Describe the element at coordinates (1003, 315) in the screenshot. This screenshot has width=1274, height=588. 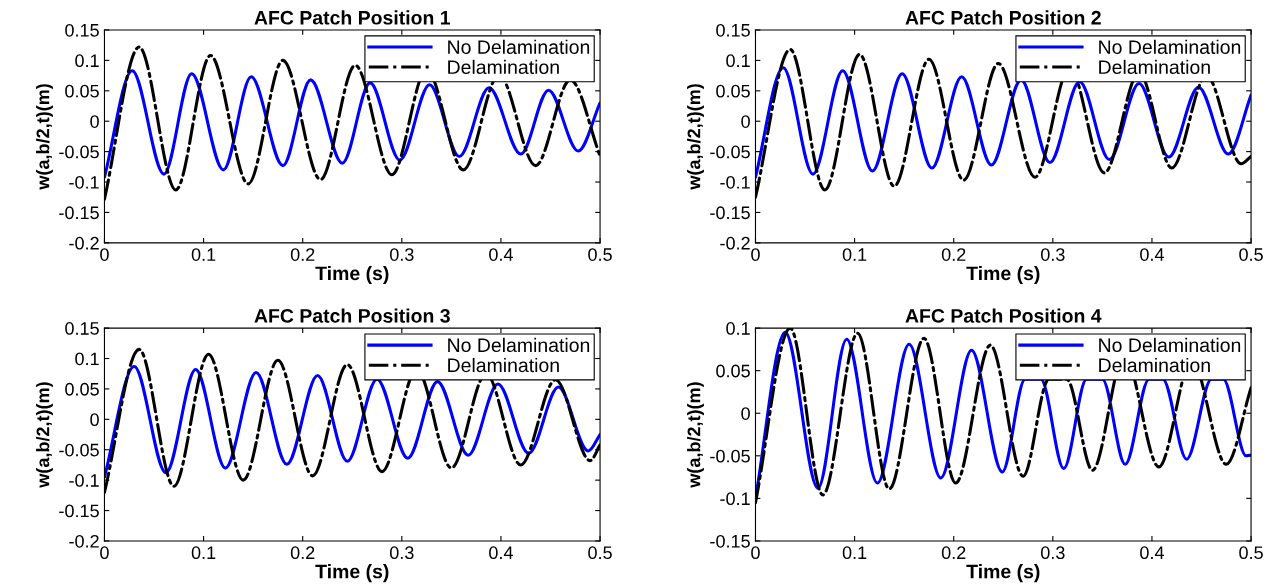
I see `chart-title: AFC Patch Position 4` at that location.